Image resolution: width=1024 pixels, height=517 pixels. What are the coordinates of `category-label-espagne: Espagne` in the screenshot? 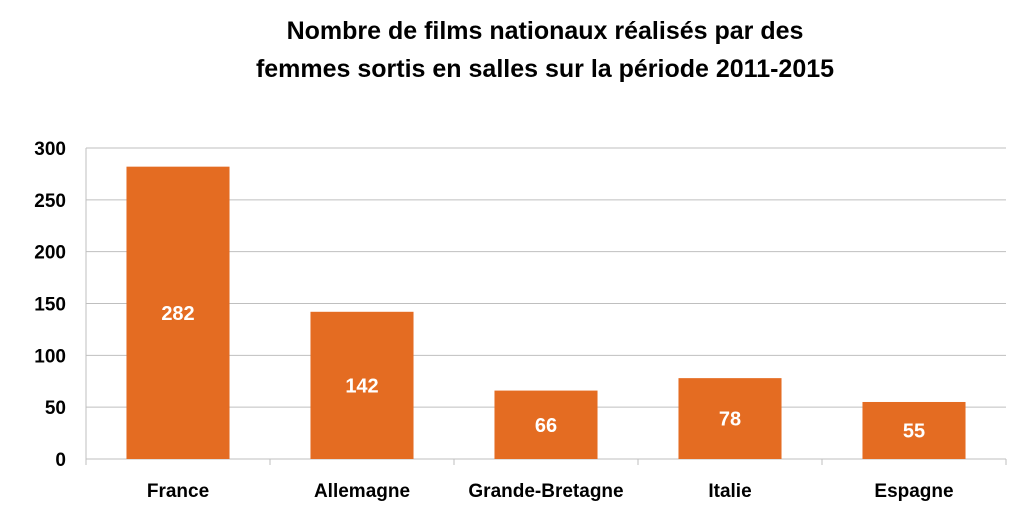 It's located at (913, 491).